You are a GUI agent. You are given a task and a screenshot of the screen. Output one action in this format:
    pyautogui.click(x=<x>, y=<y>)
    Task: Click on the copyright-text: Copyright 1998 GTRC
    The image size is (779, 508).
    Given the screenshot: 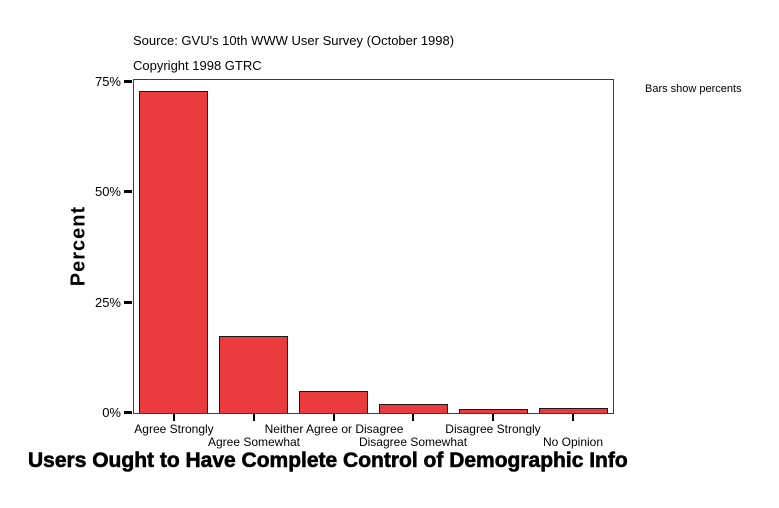 What is the action you would take?
    pyautogui.click(x=197, y=65)
    